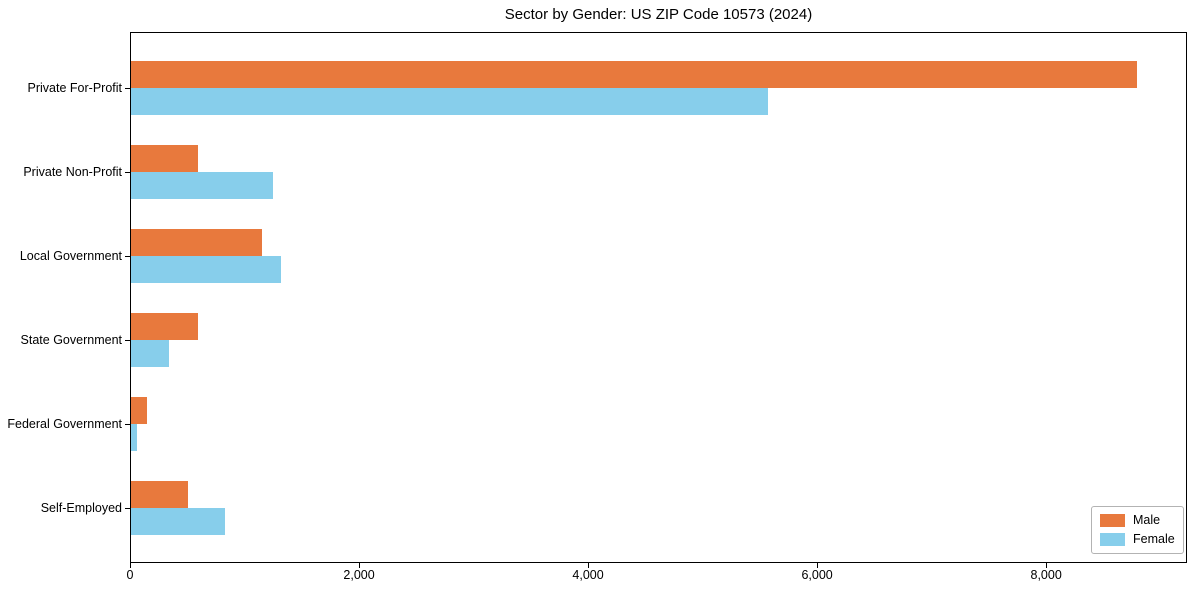  I want to click on y-axis-label: State Government, so click(71, 340).